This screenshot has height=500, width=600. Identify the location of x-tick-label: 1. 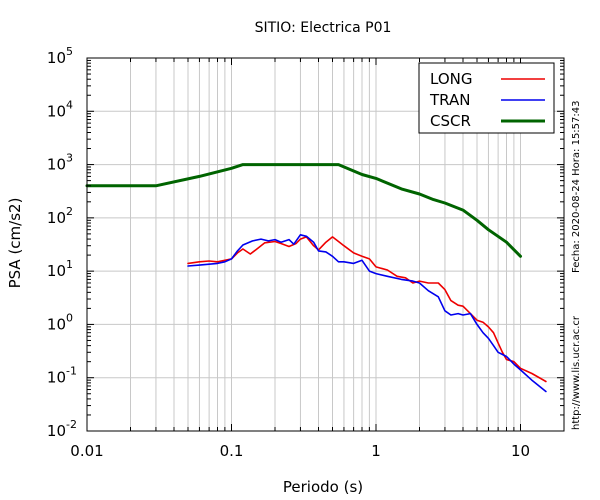
(376, 451).